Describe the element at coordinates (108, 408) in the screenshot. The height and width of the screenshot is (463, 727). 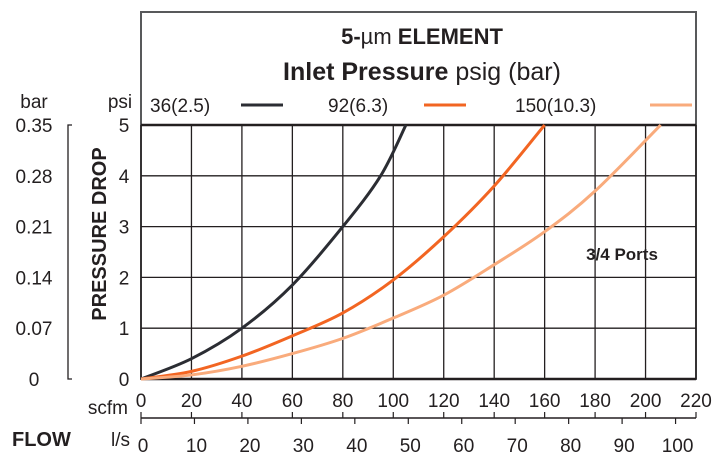
I see `x-unit-label: scfm` at that location.